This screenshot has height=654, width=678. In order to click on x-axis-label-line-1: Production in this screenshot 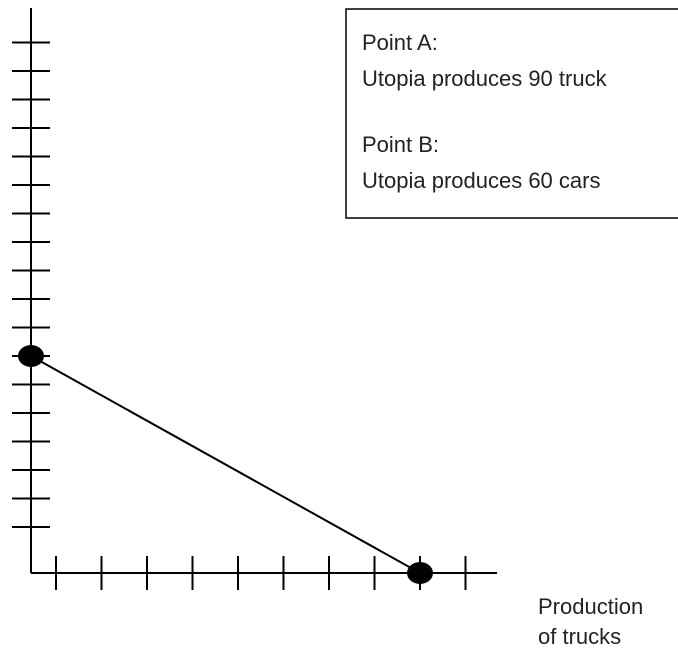, I will do `click(590, 606)`.